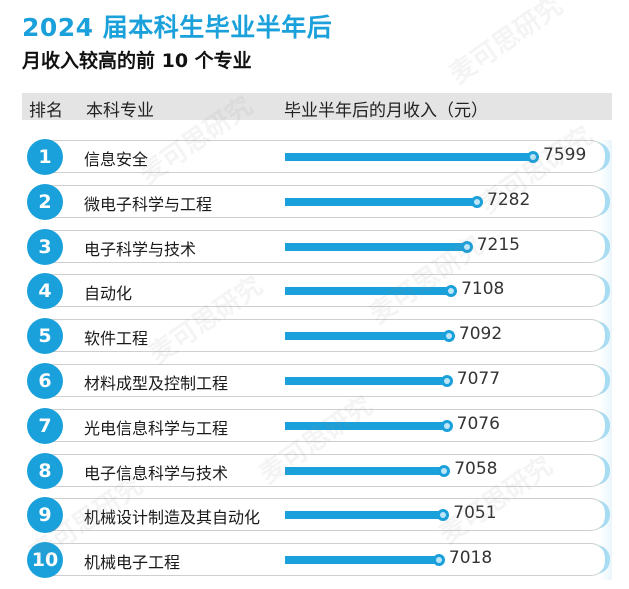 This screenshot has width=629, height=589. What do you see at coordinates (156, 428) in the screenshot?
I see `major-label: 光电信息科学与工程` at bounding box center [156, 428].